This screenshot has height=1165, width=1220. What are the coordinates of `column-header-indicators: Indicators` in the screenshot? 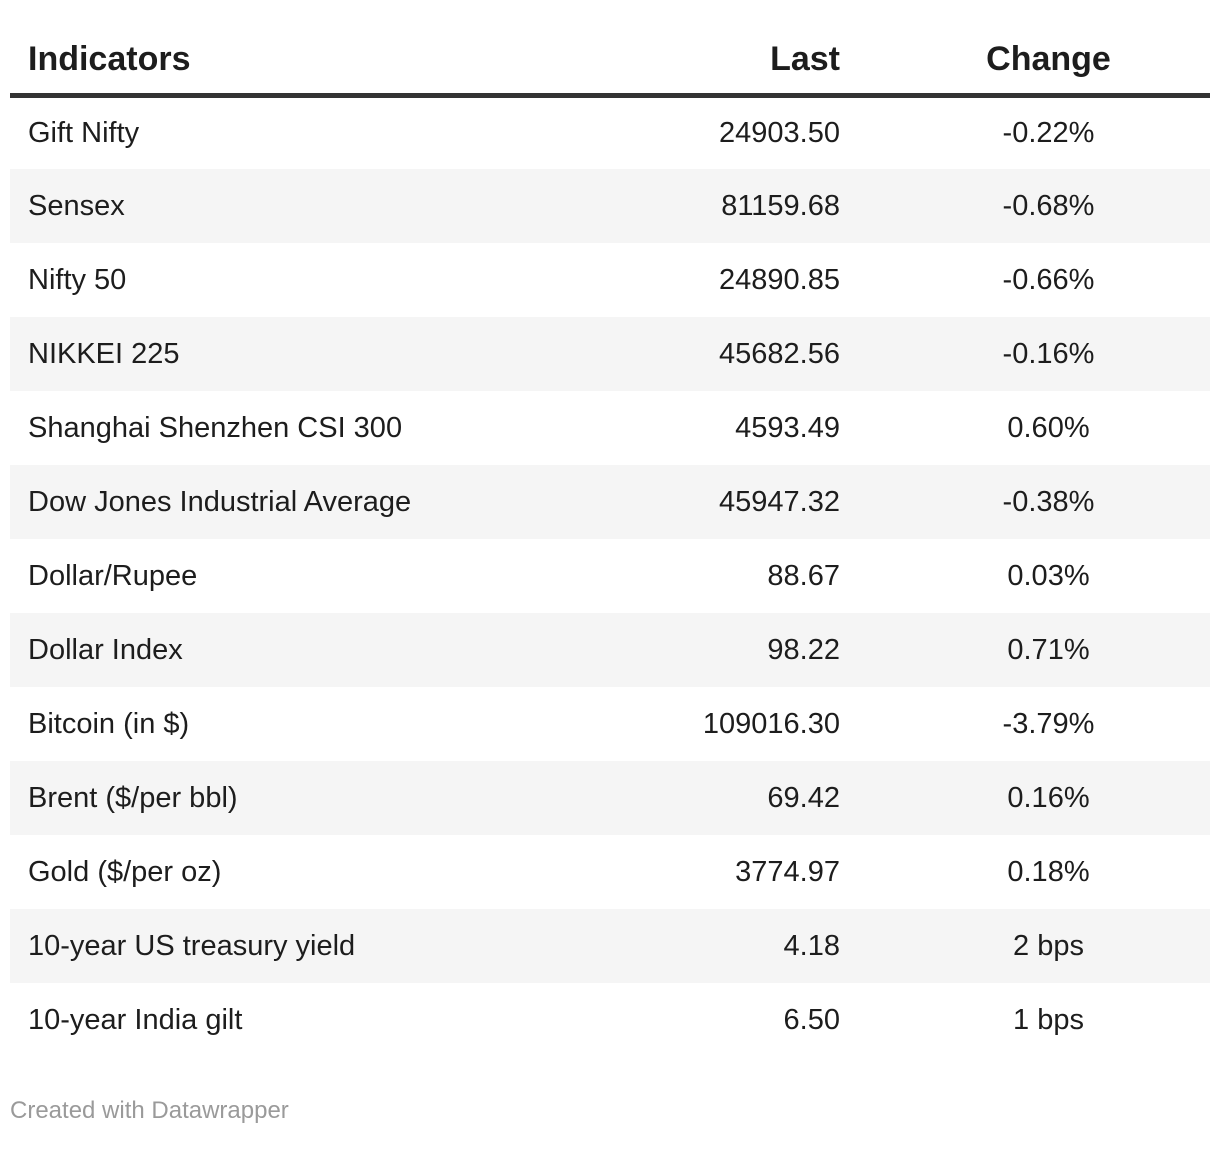 It's located at (317, 62).